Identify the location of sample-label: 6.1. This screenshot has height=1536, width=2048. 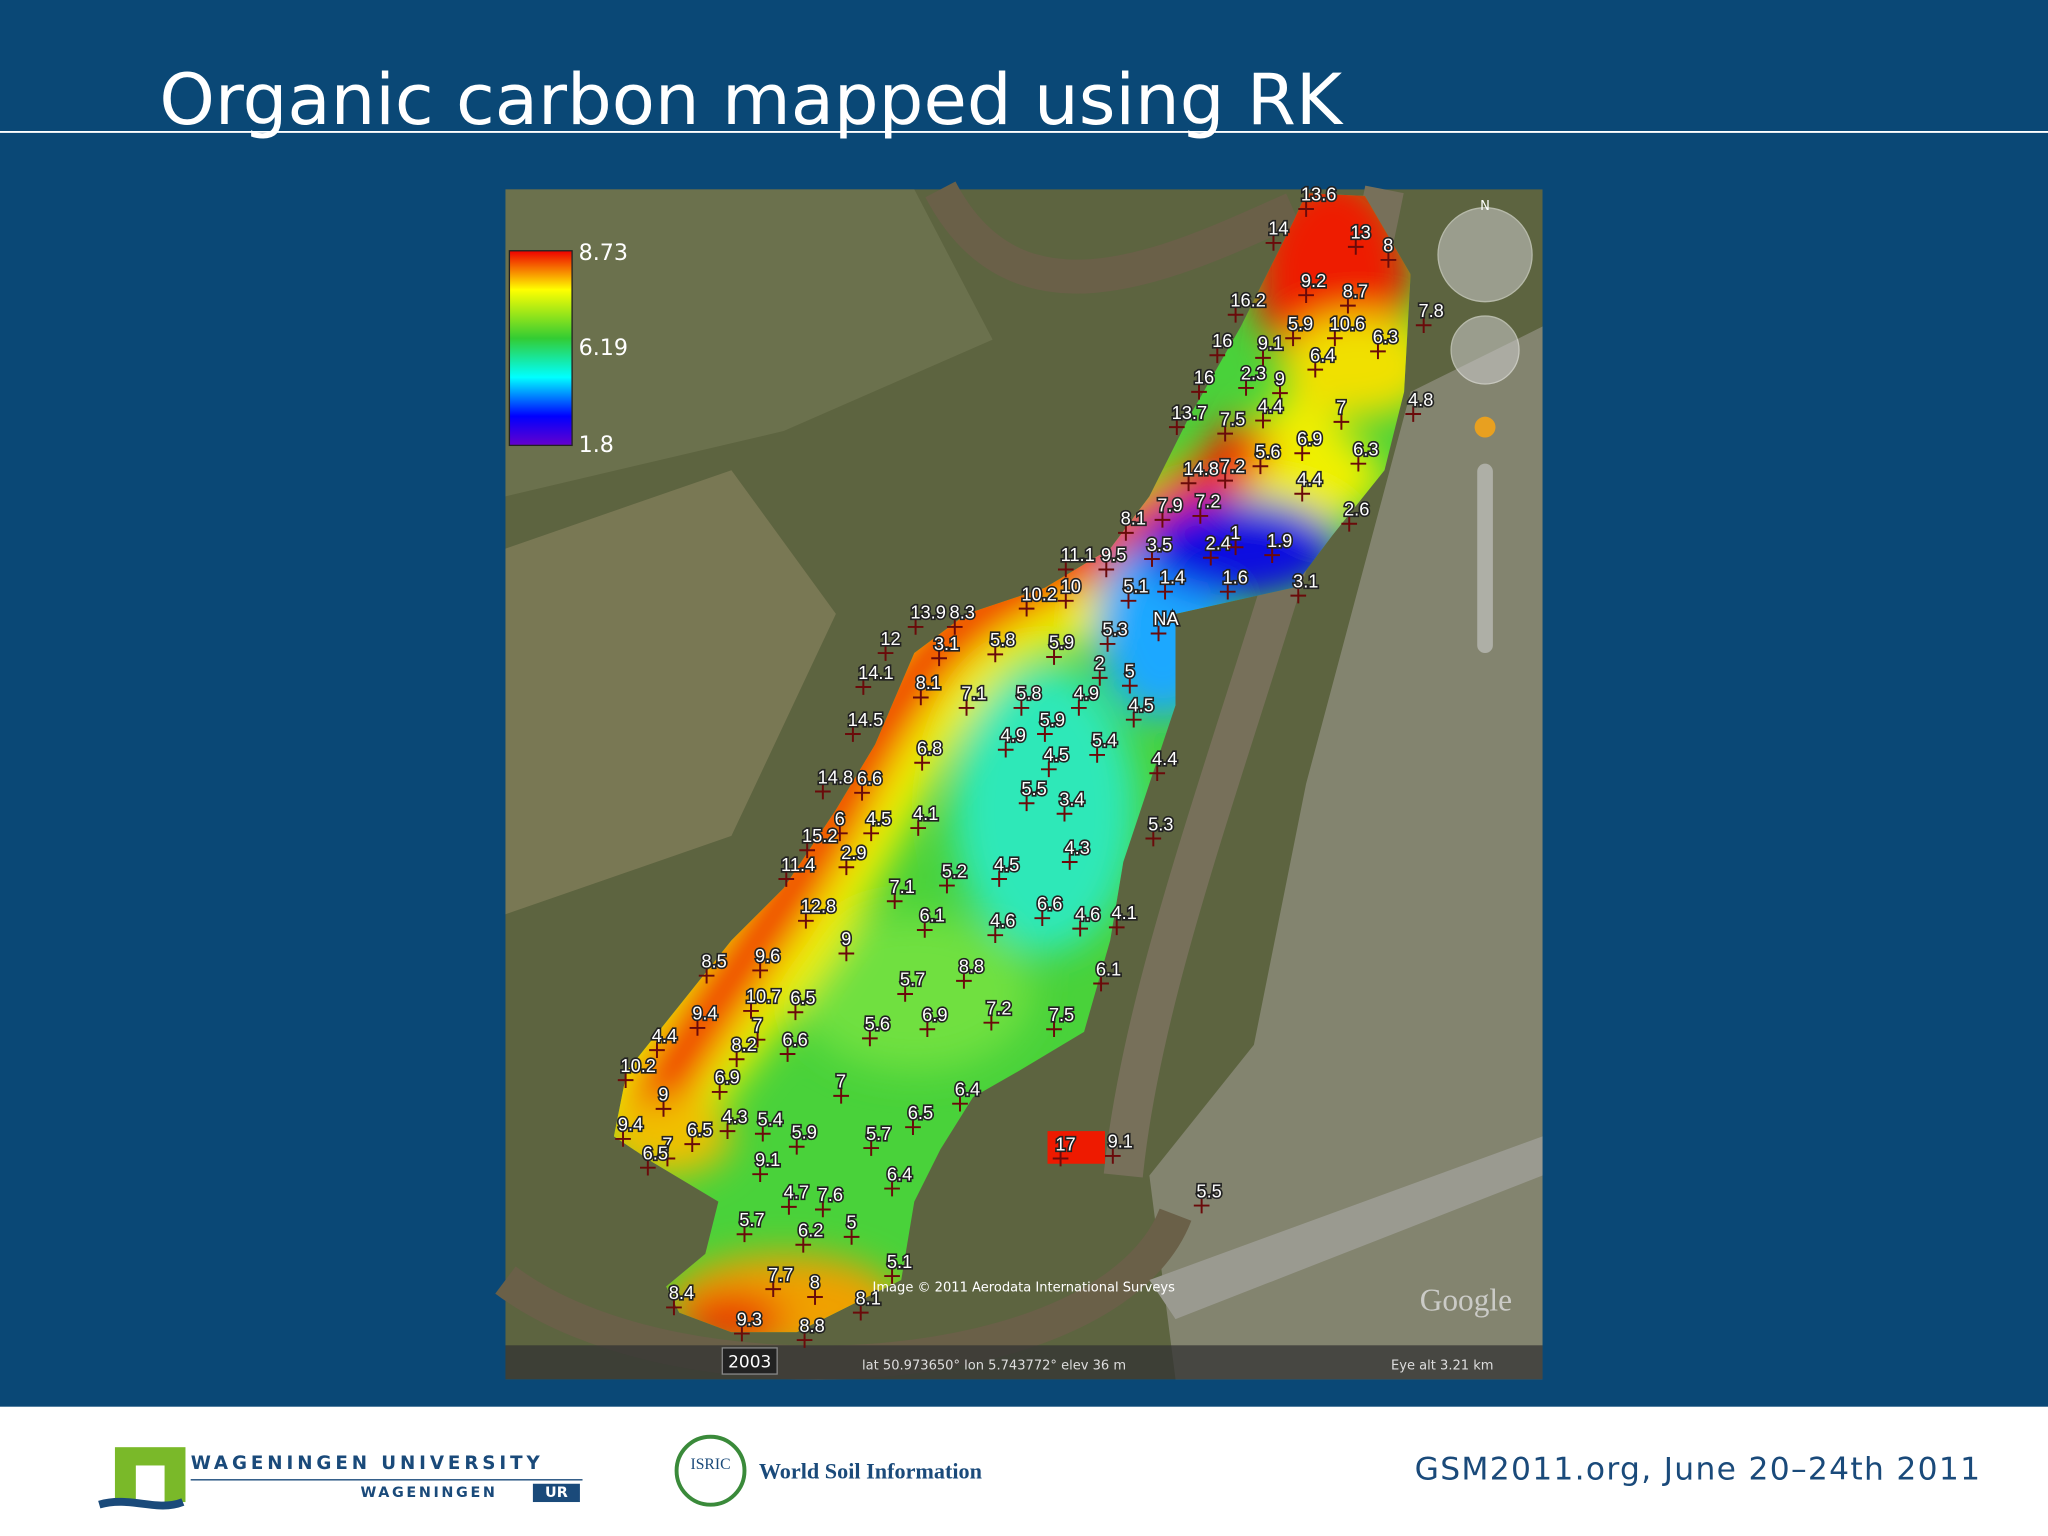
(1108, 968).